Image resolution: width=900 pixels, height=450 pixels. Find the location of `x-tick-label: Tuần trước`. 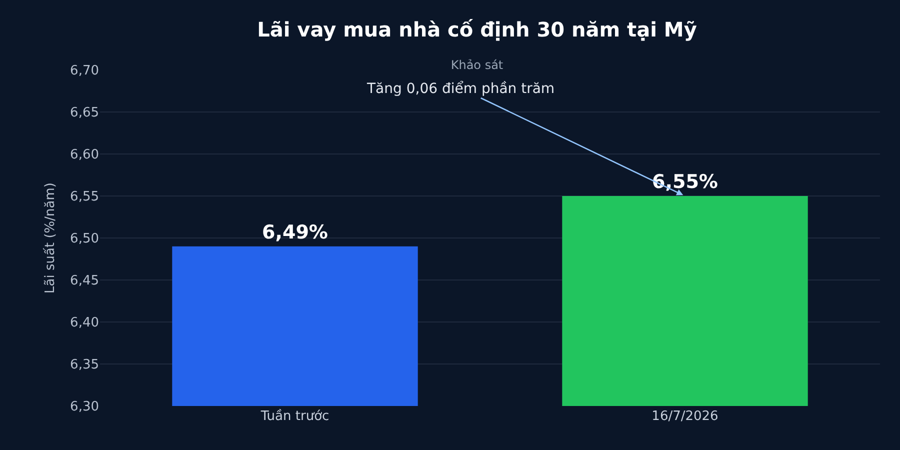

x-tick-label: Tuần trước is located at coordinates (295, 416).